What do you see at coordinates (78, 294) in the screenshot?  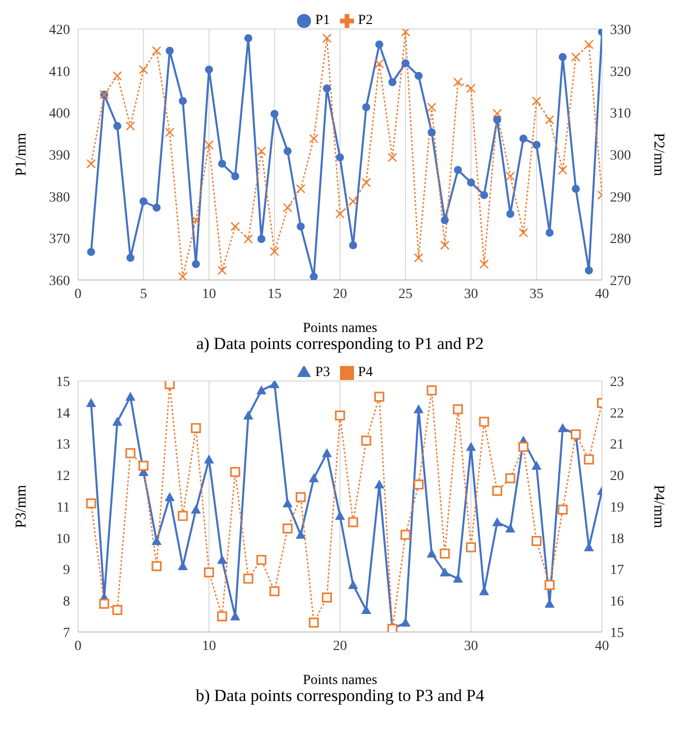 I see `x-tick-label: 0` at bounding box center [78, 294].